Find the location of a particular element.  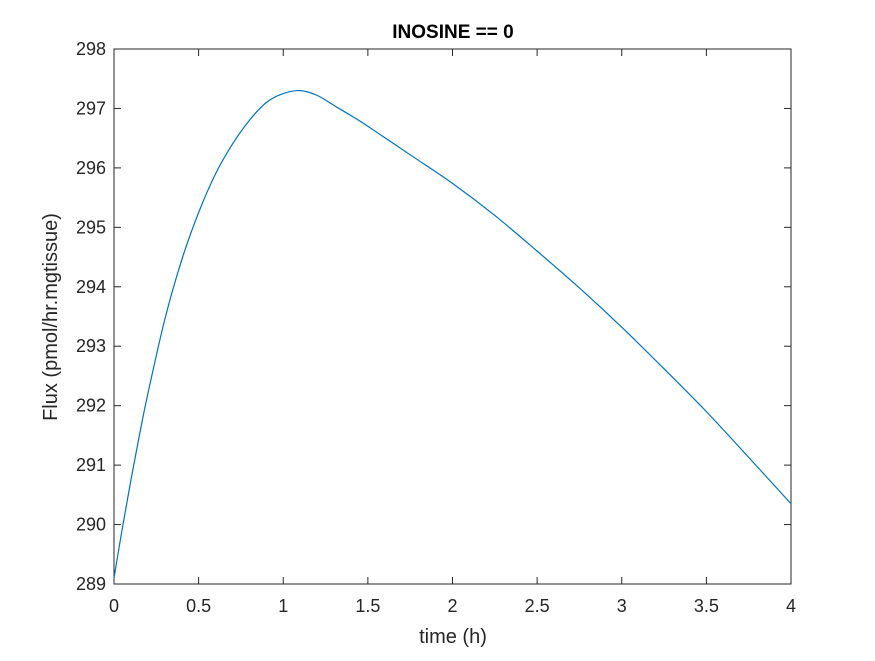

x-tick-label: 3 is located at coordinates (622, 606).